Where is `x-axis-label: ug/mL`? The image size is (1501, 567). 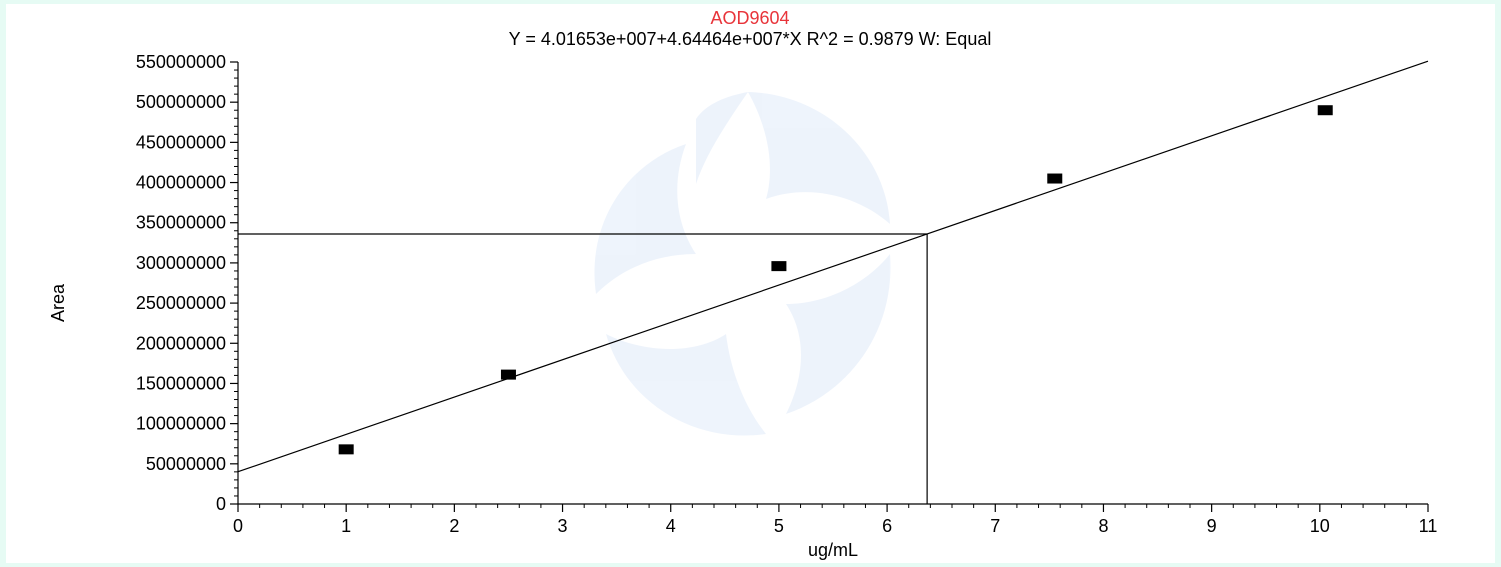
x-axis-label: ug/mL is located at coordinates (833, 550).